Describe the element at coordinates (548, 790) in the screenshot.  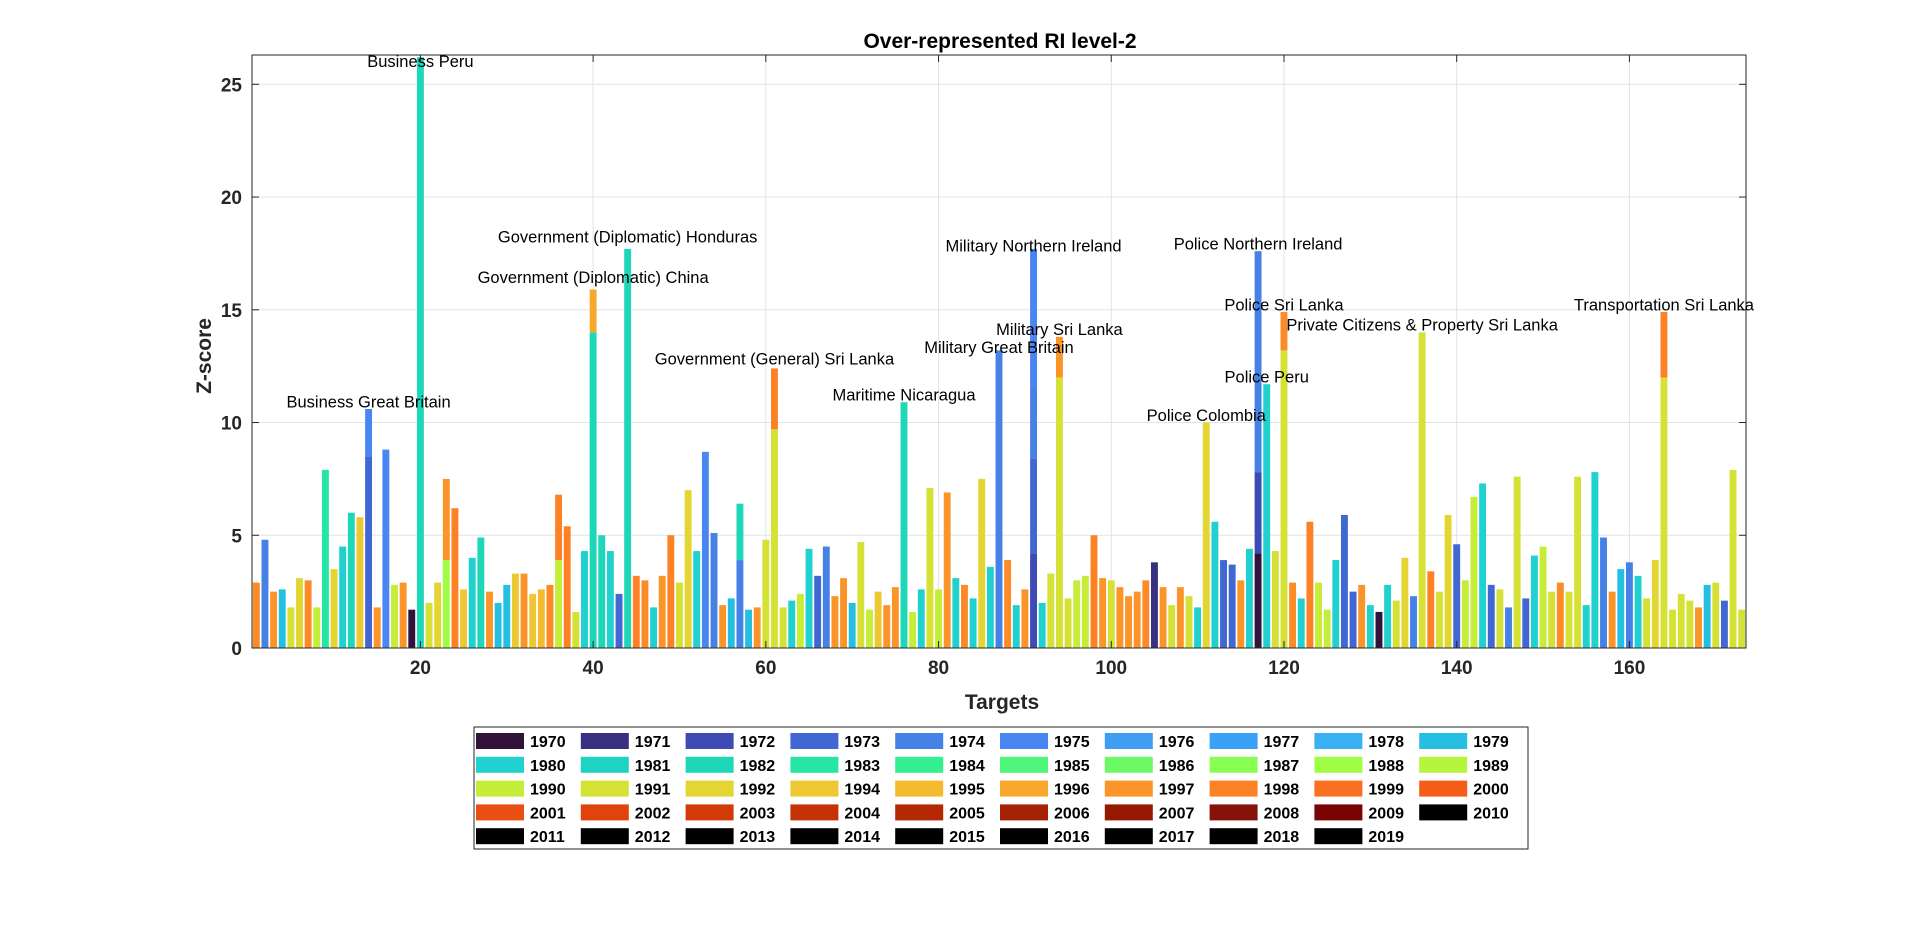
I see `legend-label: 1990` at that location.